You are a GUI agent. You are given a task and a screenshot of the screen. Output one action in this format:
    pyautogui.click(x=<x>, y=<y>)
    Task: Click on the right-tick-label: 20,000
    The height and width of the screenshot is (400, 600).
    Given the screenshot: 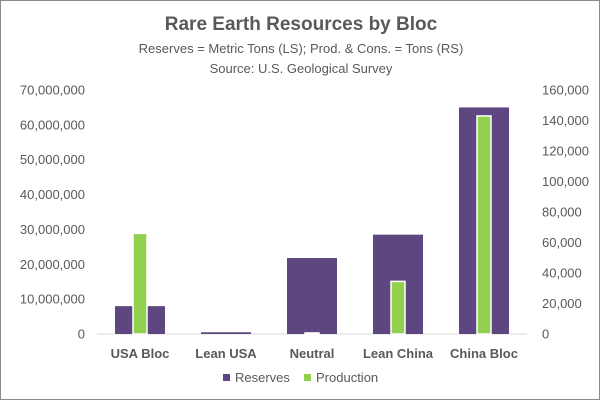 What is the action you would take?
    pyautogui.click(x=562, y=303)
    